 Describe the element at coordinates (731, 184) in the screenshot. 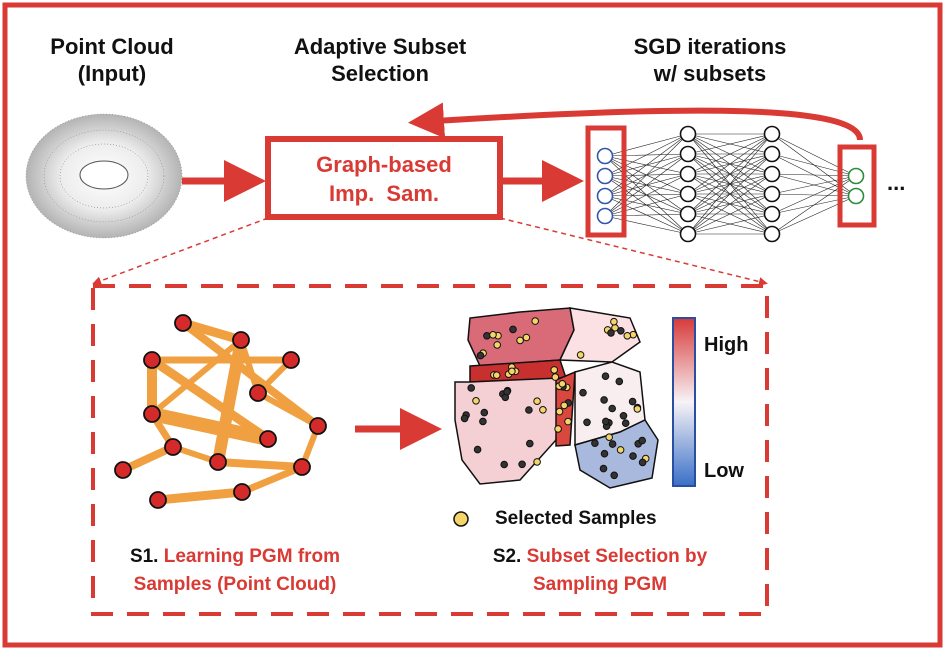

I see `neural-network-icon` at that location.